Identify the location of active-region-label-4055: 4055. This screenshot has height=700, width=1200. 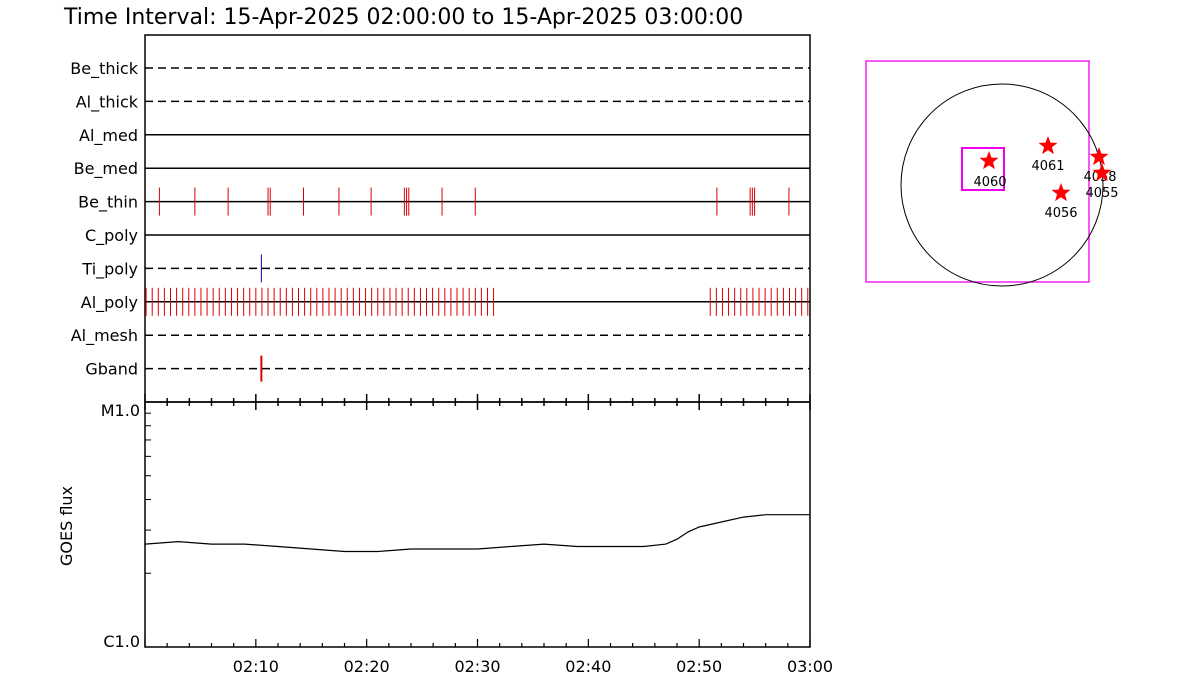
(1101, 193).